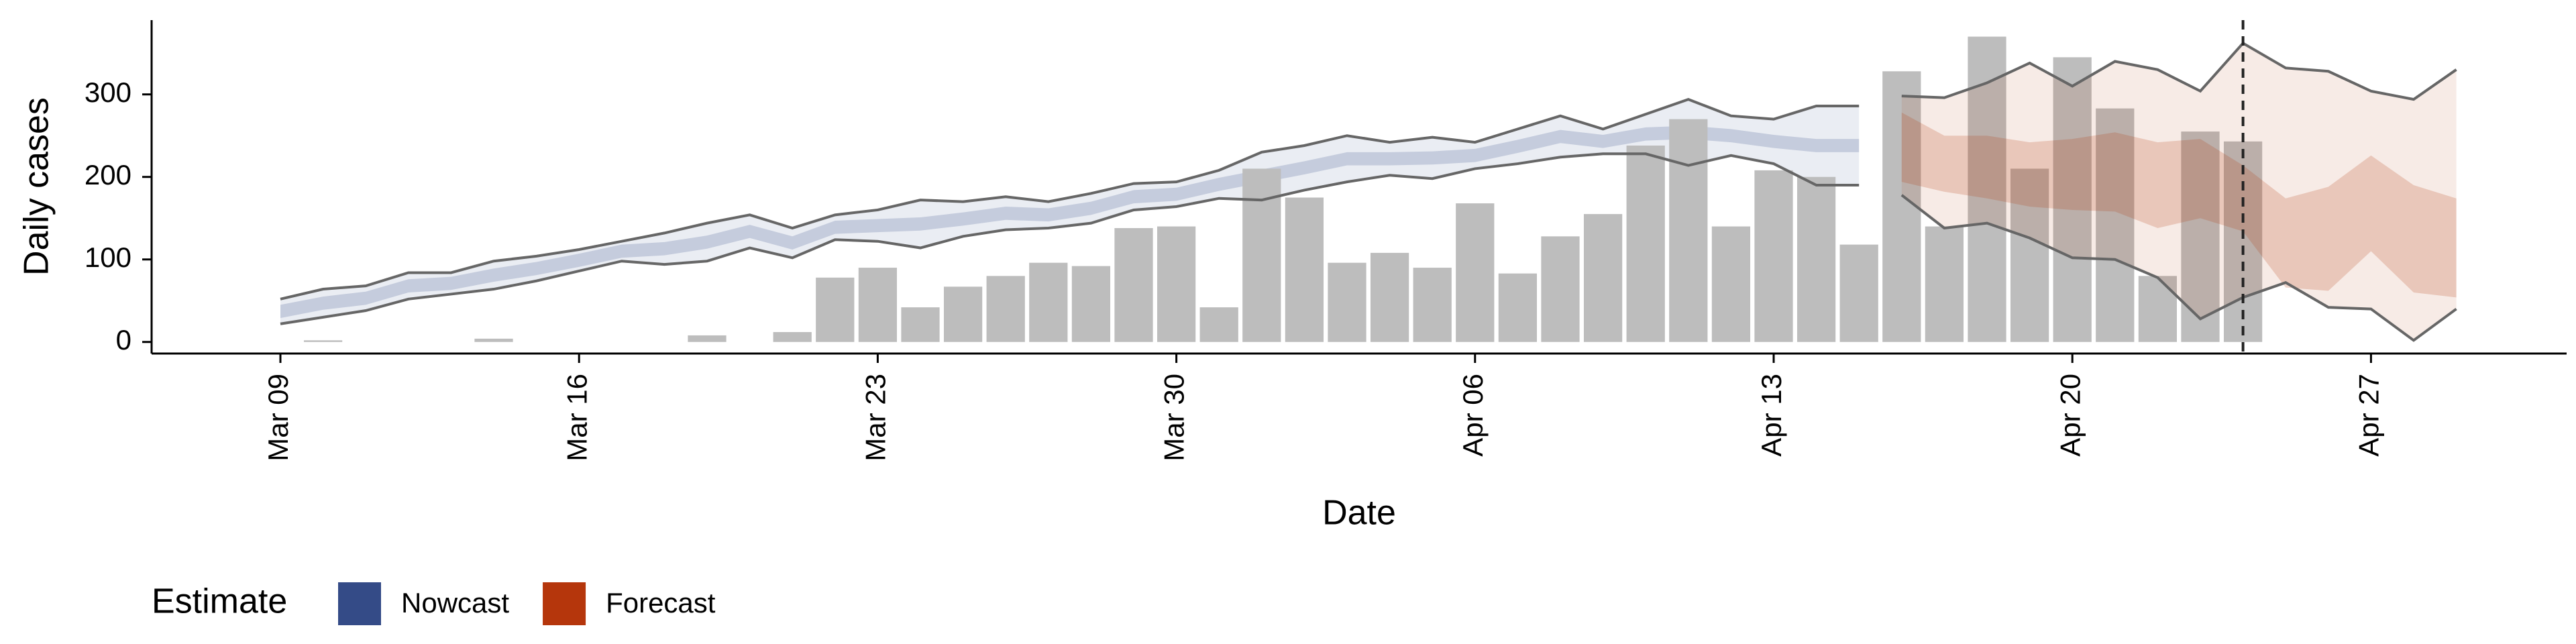 The height and width of the screenshot is (644, 2576). What do you see at coordinates (455, 603) in the screenshot?
I see `legend-label: Nowcast` at bounding box center [455, 603].